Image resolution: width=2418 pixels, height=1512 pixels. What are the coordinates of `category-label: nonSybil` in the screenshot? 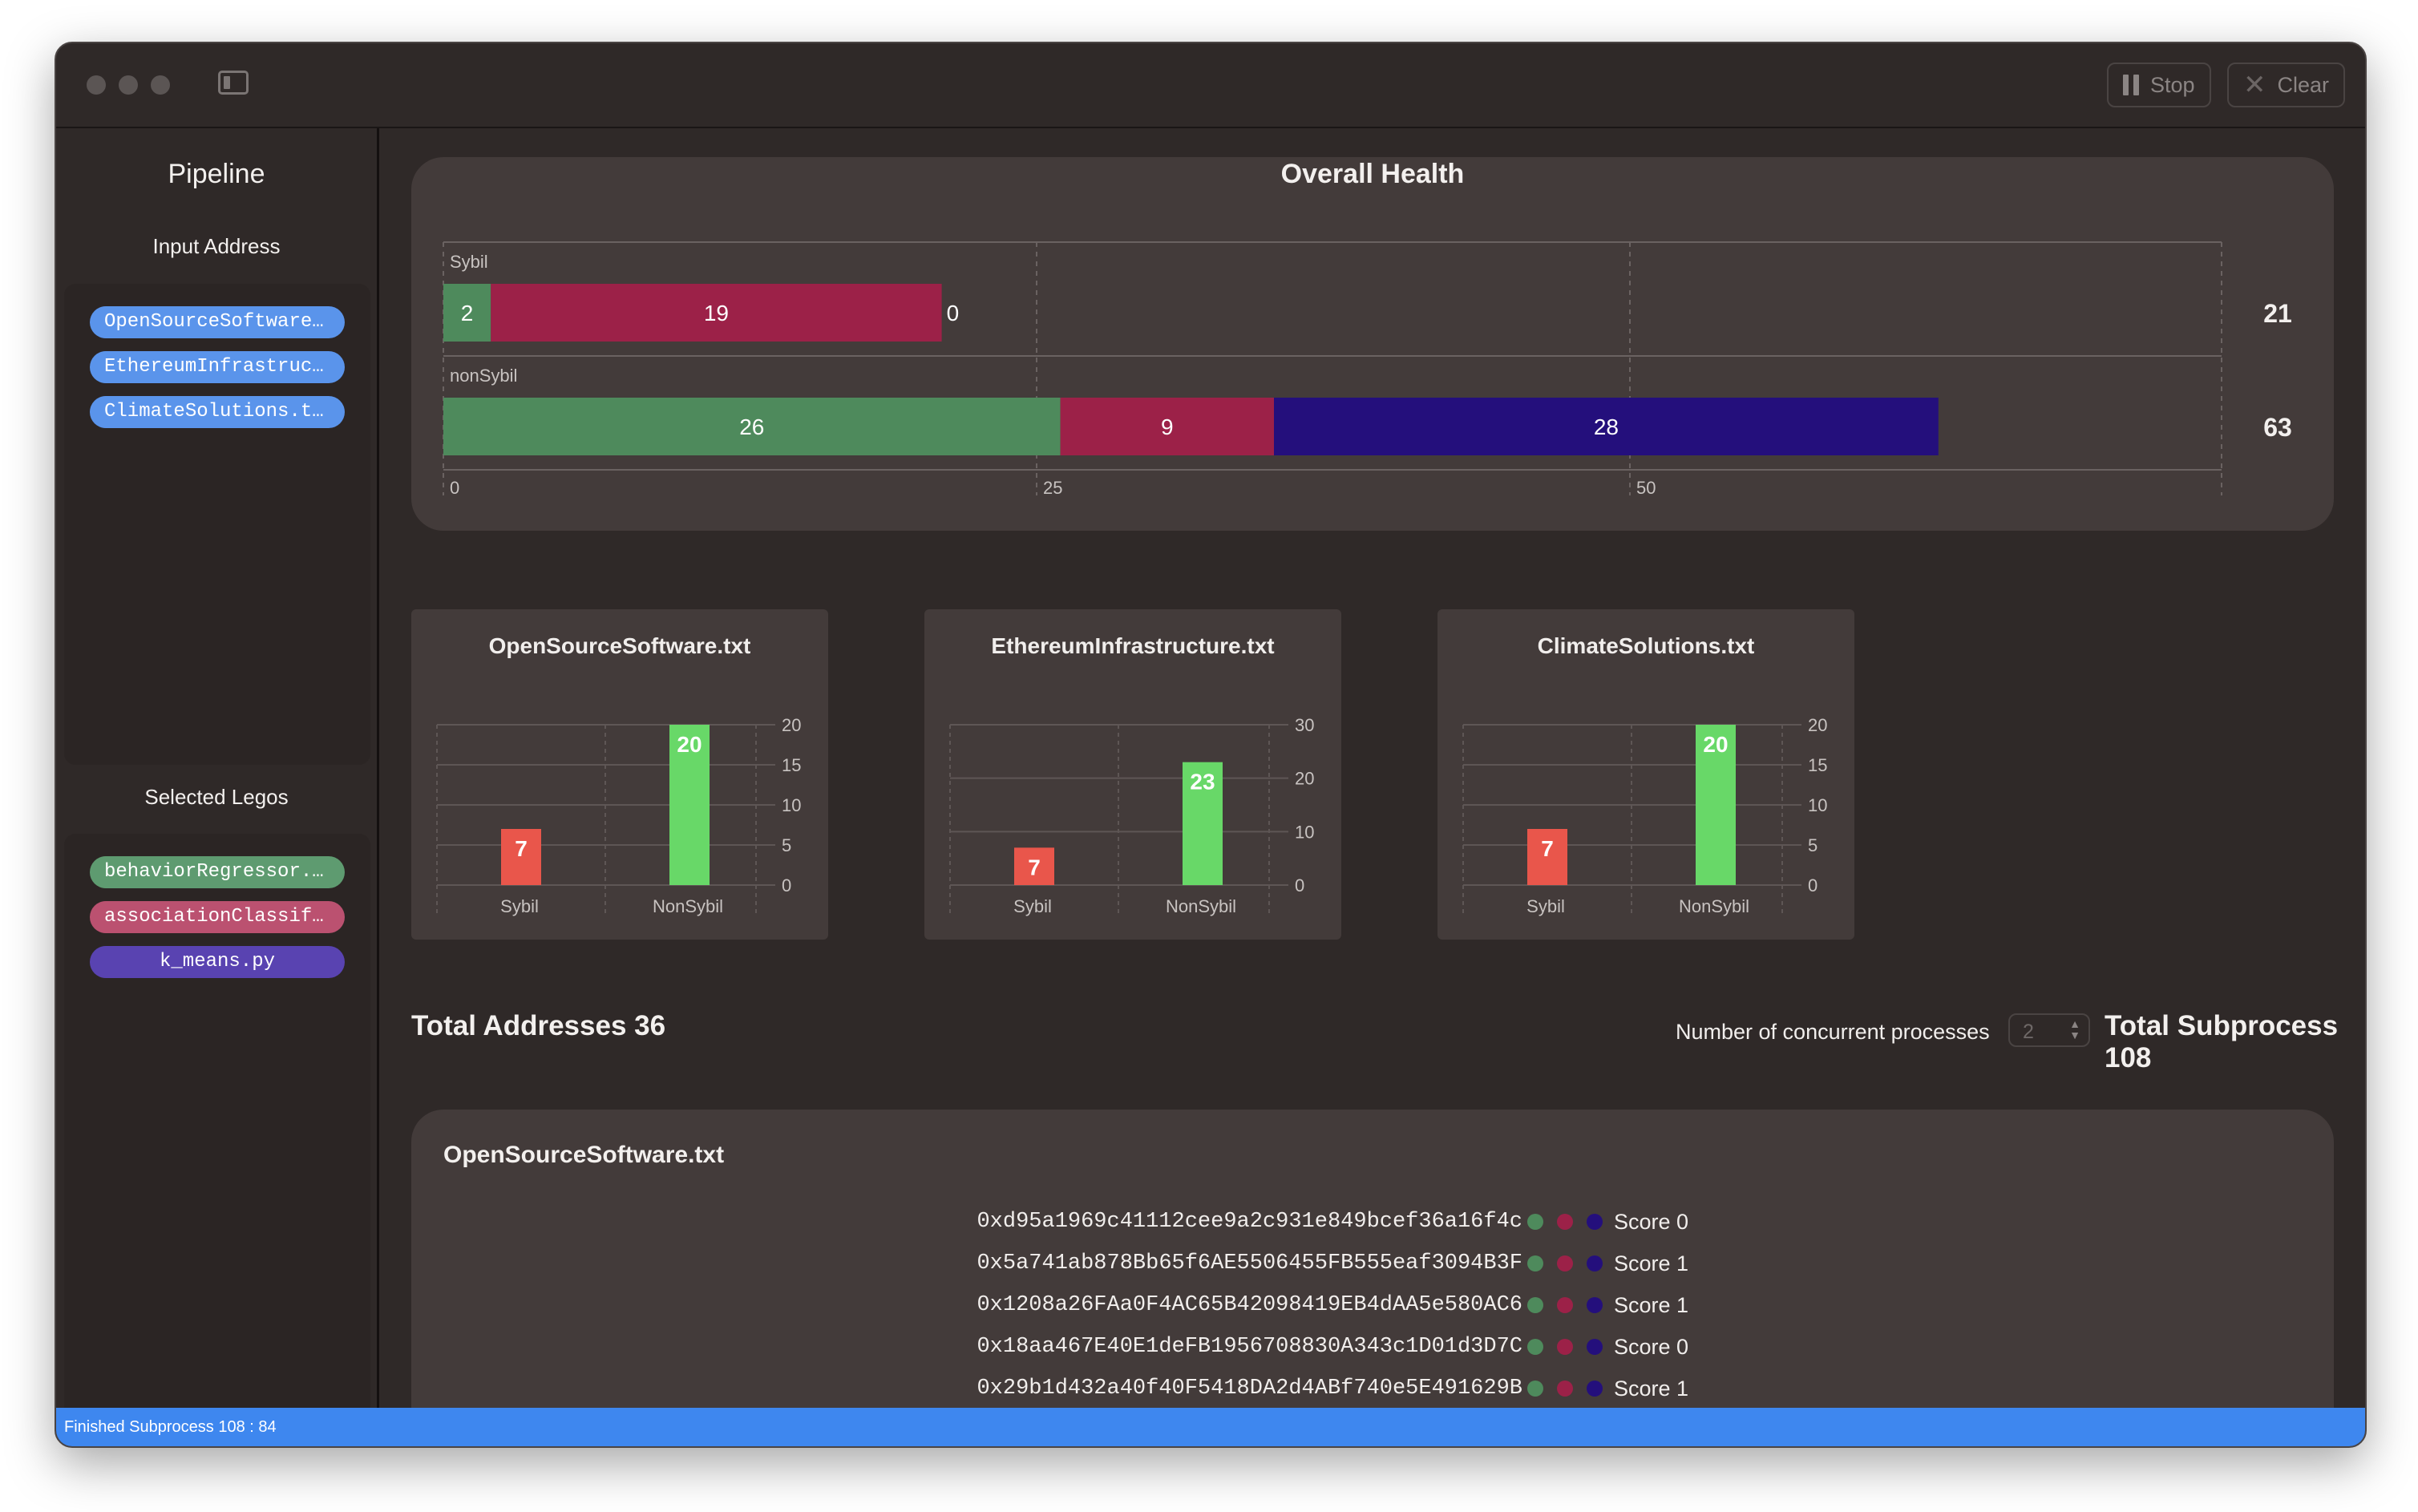 It's located at (484, 376).